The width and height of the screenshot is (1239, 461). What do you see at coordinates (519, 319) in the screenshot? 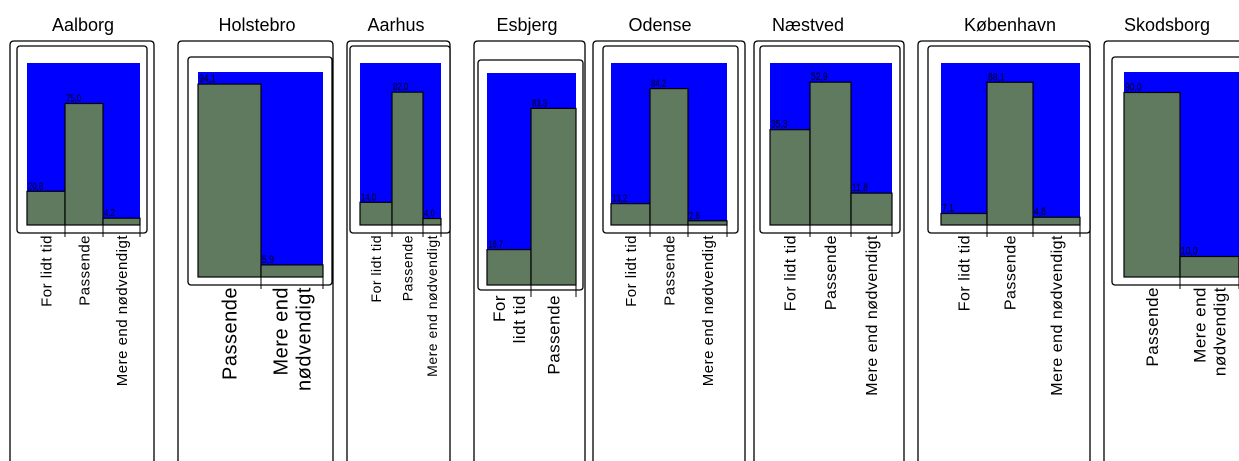
I see `tick-label-line: lidt tid` at bounding box center [519, 319].